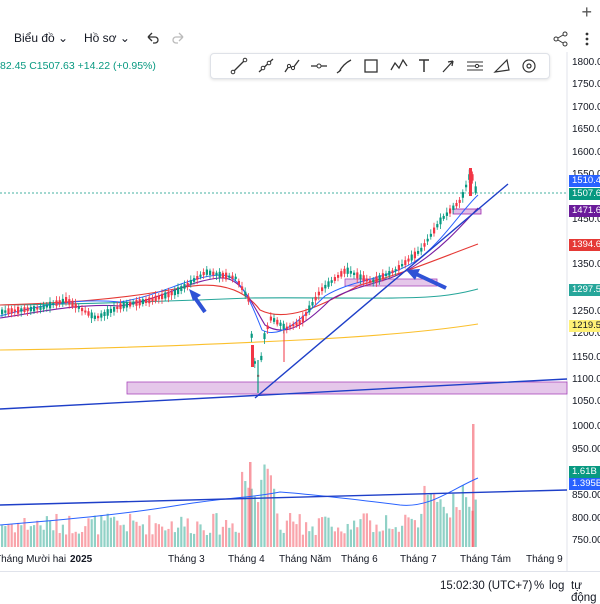  Describe the element at coordinates (486, 586) in the screenshot. I see `clock-label: 15:02:30 (UTC+7)` at that location.